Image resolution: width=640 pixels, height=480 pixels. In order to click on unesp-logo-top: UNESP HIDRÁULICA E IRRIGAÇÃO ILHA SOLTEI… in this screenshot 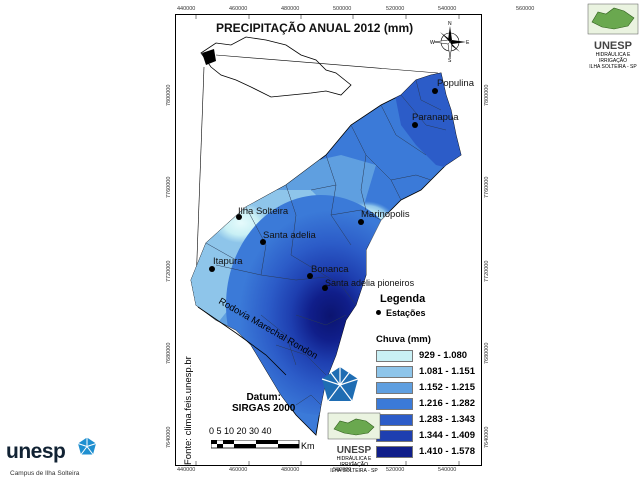, I will do `click(613, 36)`.